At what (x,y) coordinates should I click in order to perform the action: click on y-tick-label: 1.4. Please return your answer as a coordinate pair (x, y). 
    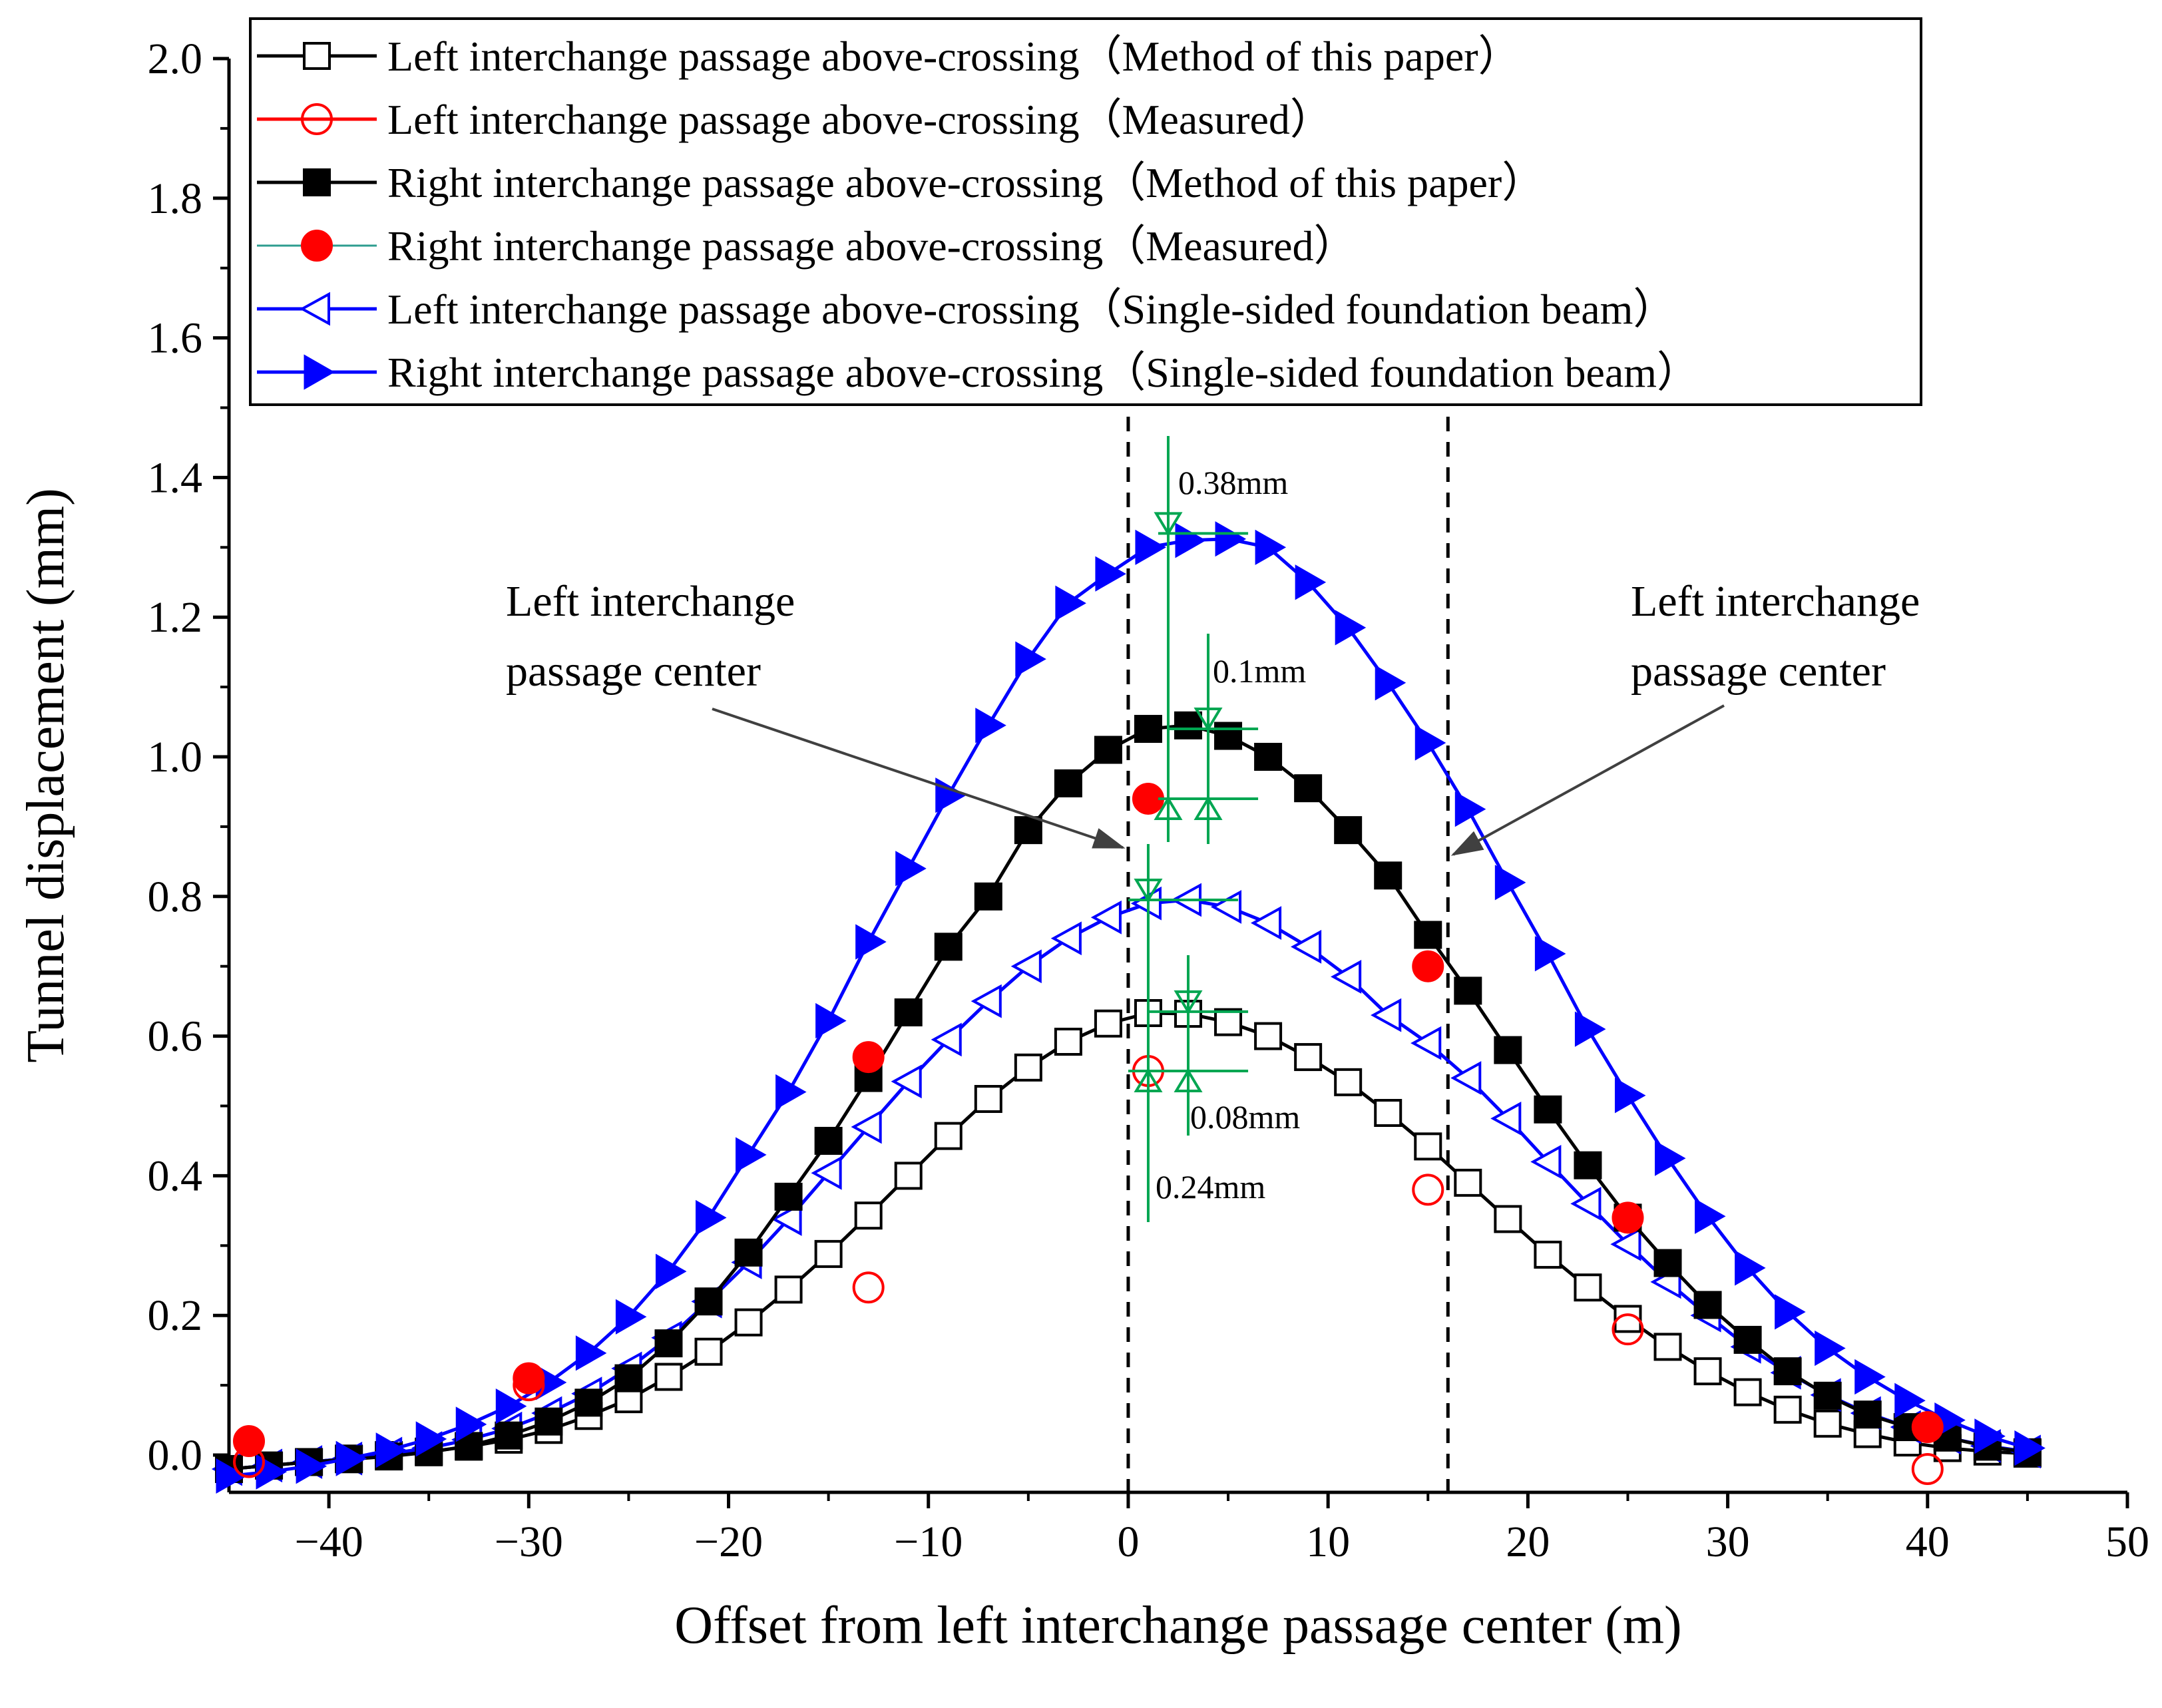
    Looking at the image, I should click on (175, 477).